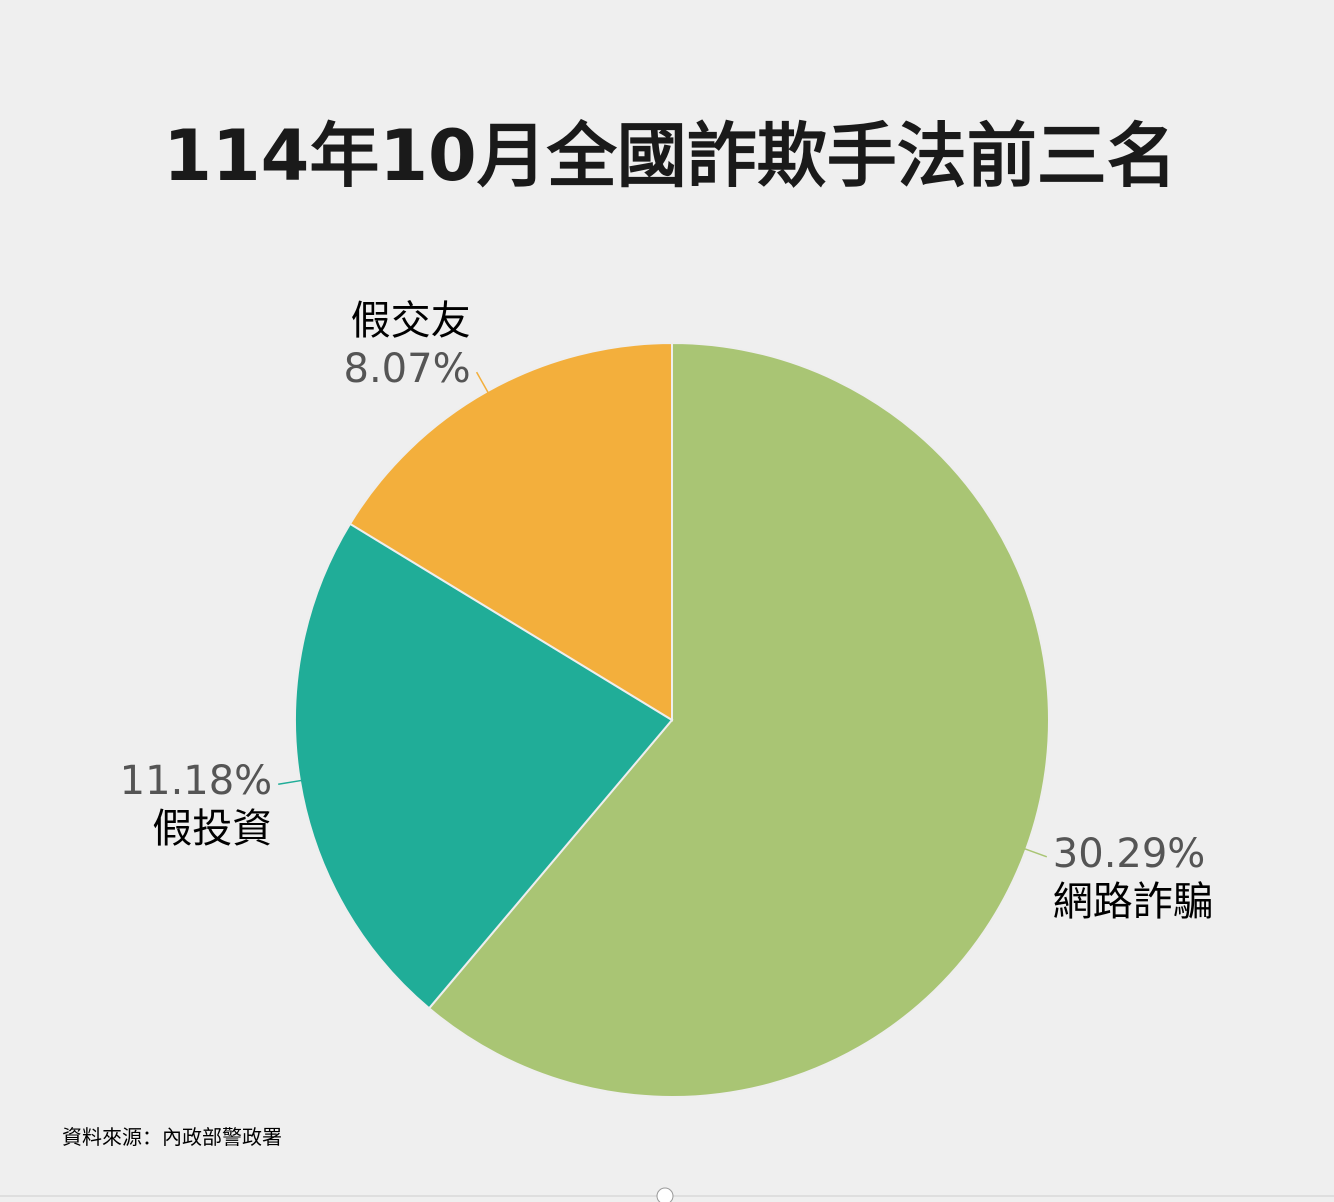  I want to click on slice-label: 假投資, so click(212, 829).